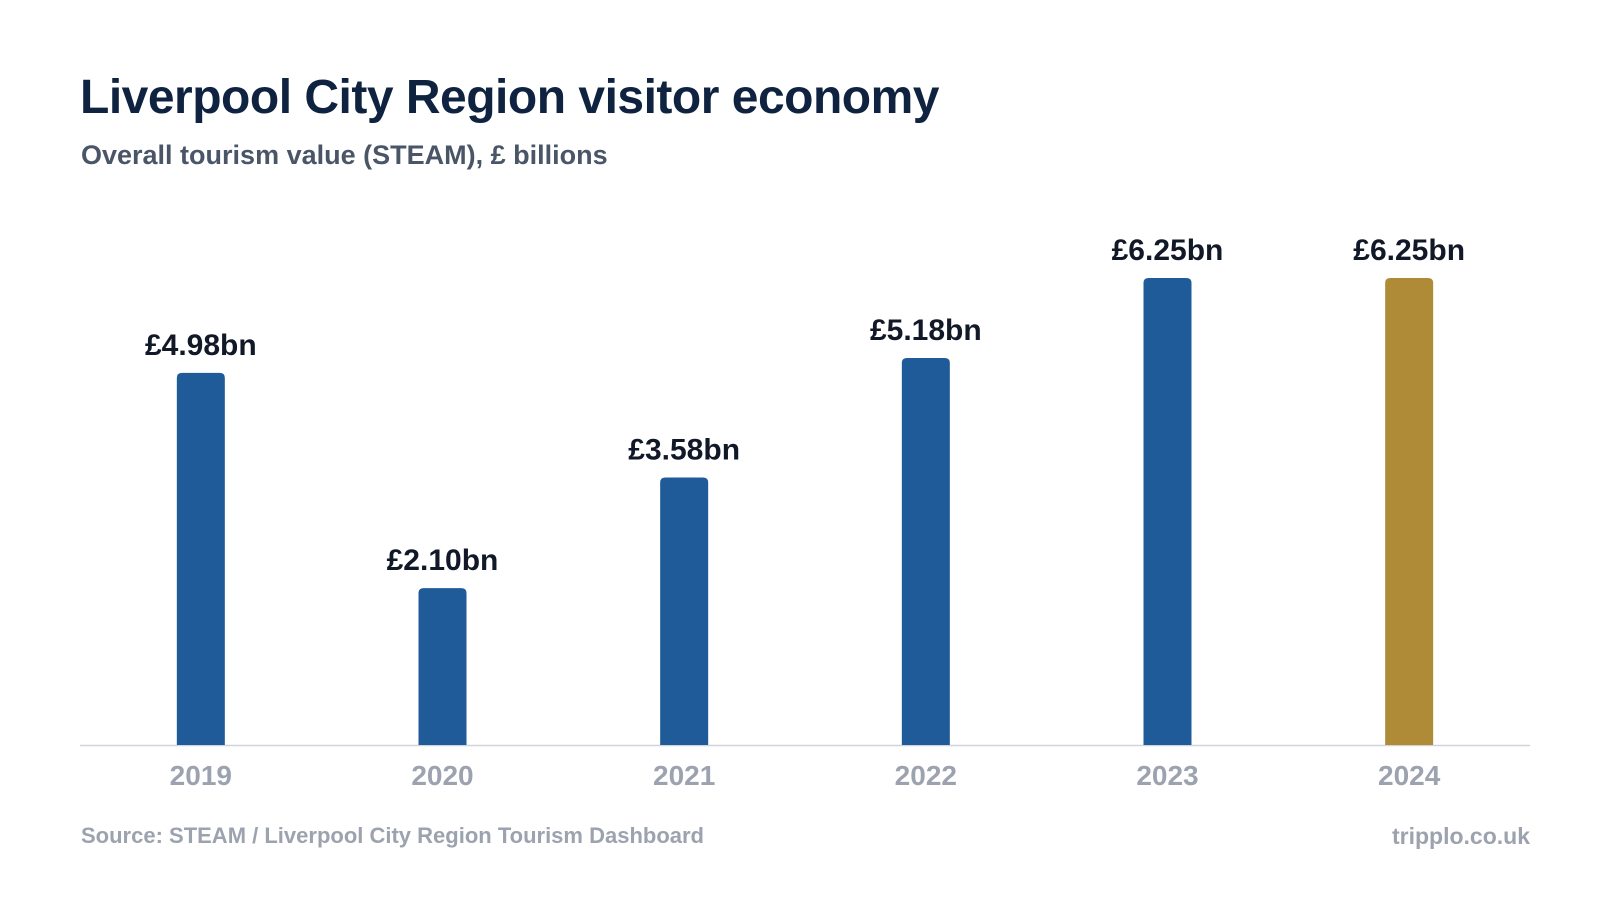 The height and width of the screenshot is (900, 1600). What do you see at coordinates (443, 560) in the screenshot?
I see `value-label-2020: £2.10bn` at bounding box center [443, 560].